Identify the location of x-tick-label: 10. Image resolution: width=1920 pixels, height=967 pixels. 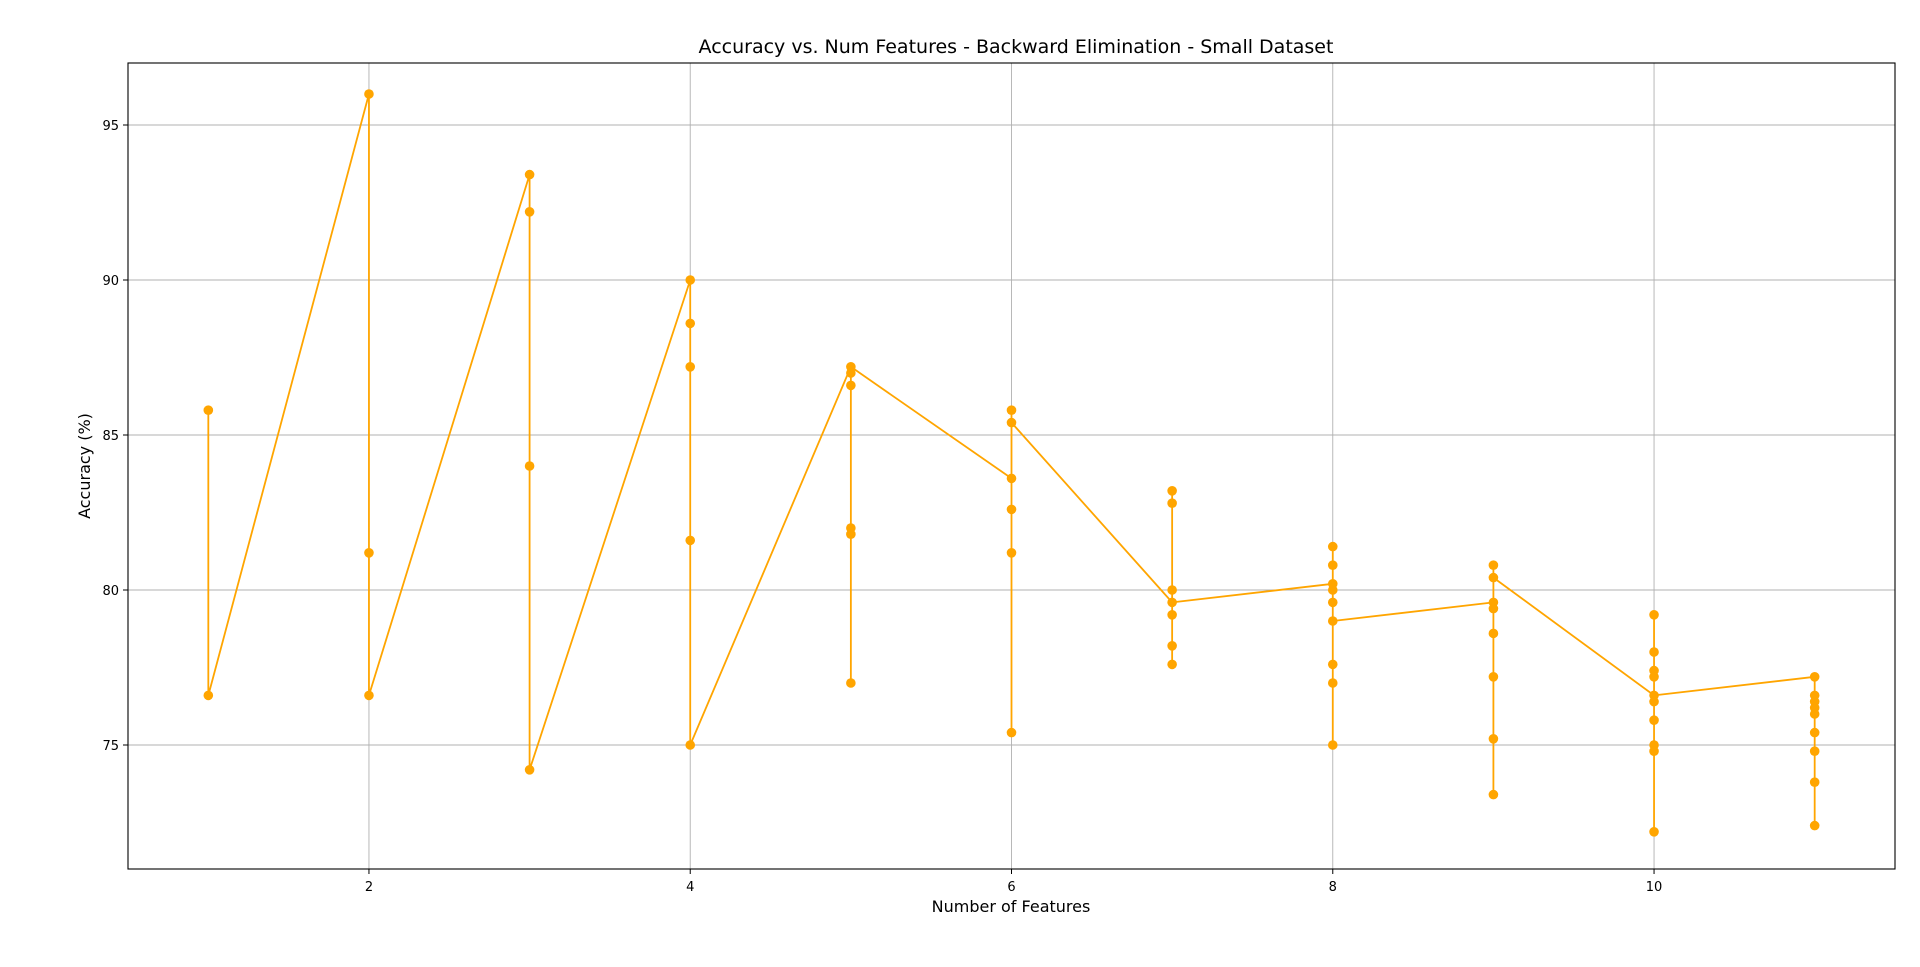
(1654, 887).